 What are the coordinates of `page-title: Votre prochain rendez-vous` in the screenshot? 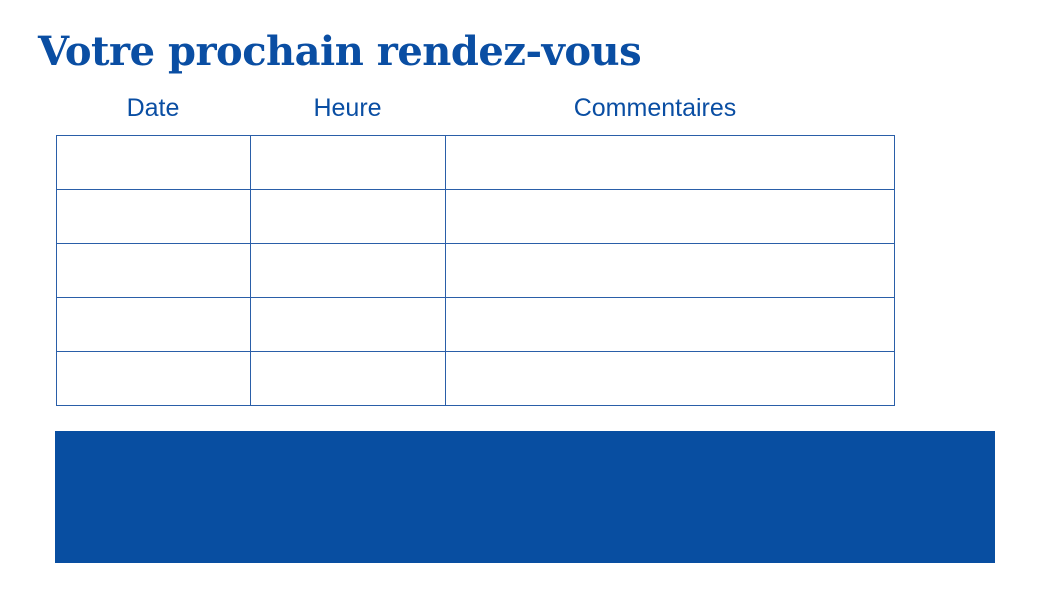 It's located at (340, 51).